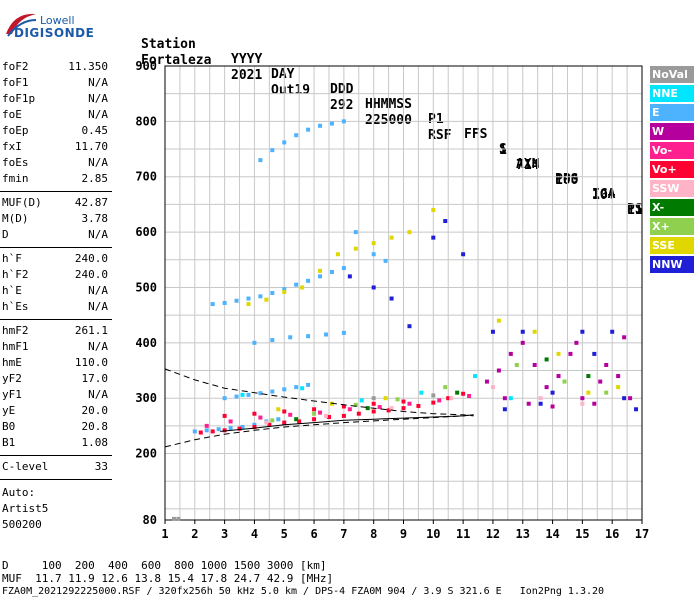 The height and width of the screenshot is (600, 700). Describe the element at coordinates (55, 332) in the screenshot. I see `param-row: hmF2 261.1` at that location.